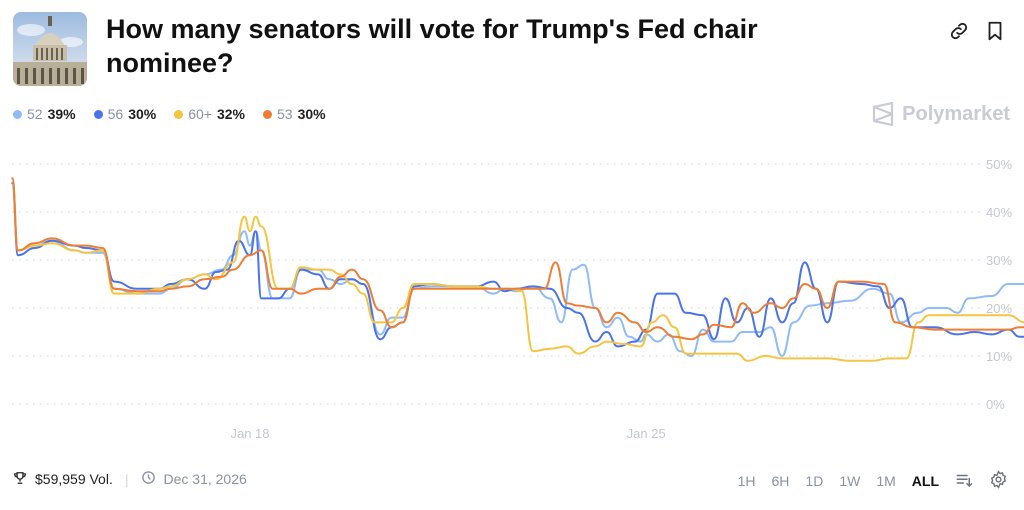 The width and height of the screenshot is (1024, 510). Describe the element at coordinates (200, 114) in the screenshot. I see `legend-label: 60+` at that location.